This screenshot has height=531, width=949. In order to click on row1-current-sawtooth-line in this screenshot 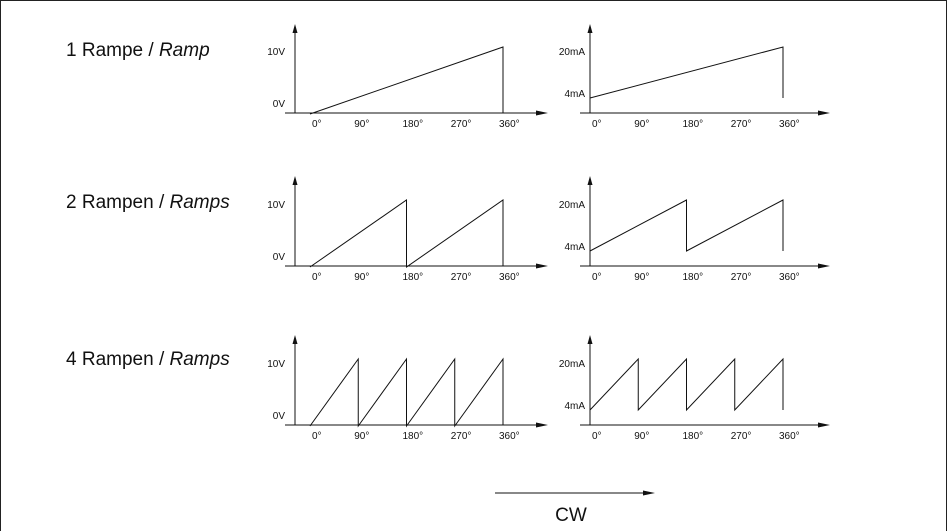, I will do `click(686, 72)`.